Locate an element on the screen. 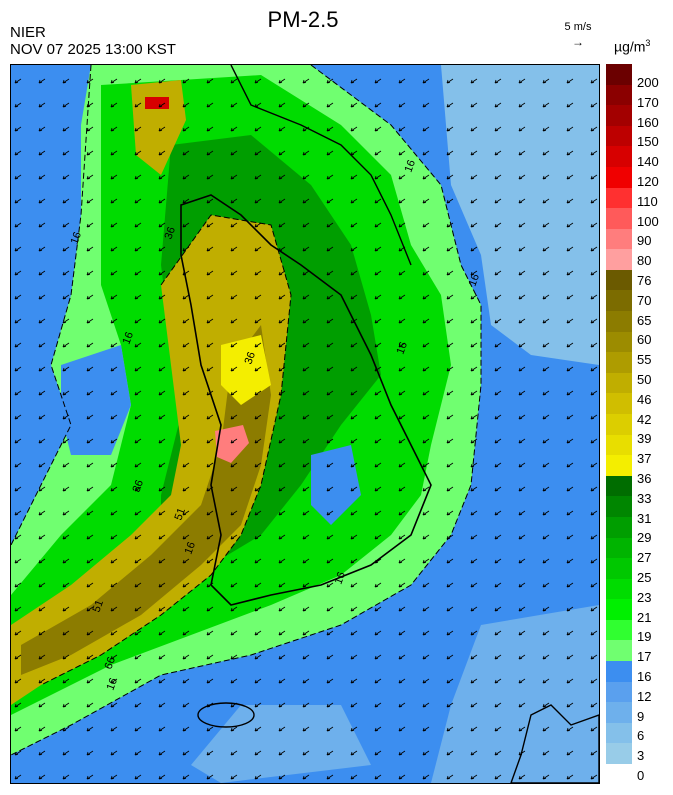 Image resolution: width=673 pixels, height=795 pixels. very-low-area-northeast is located at coordinates (520, 215).